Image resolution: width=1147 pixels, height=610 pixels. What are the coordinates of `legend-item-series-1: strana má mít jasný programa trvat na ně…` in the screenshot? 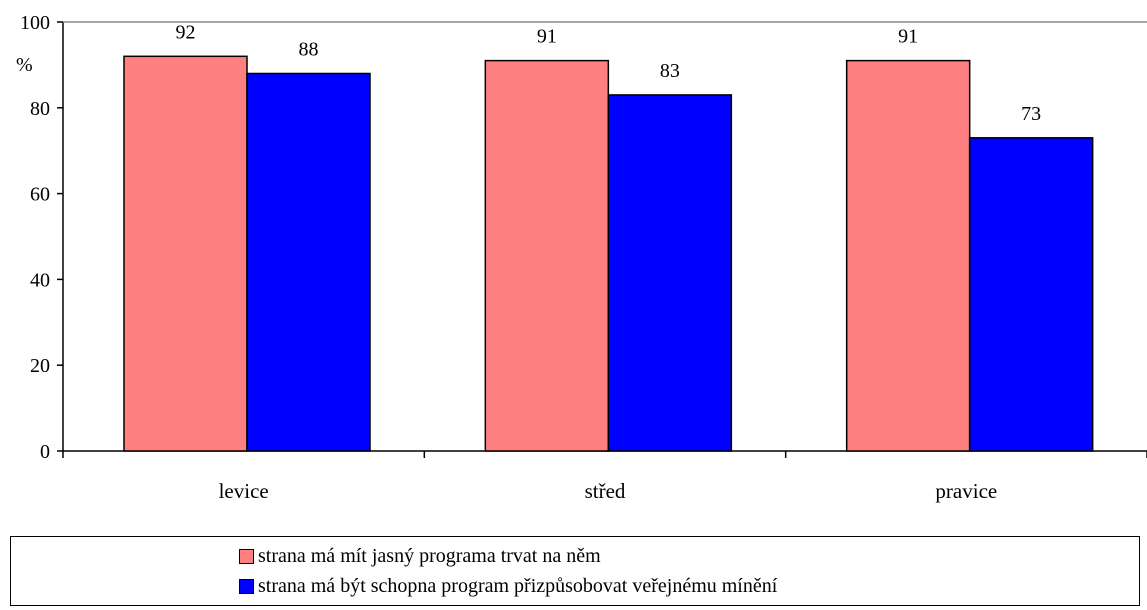 It's located at (420, 556).